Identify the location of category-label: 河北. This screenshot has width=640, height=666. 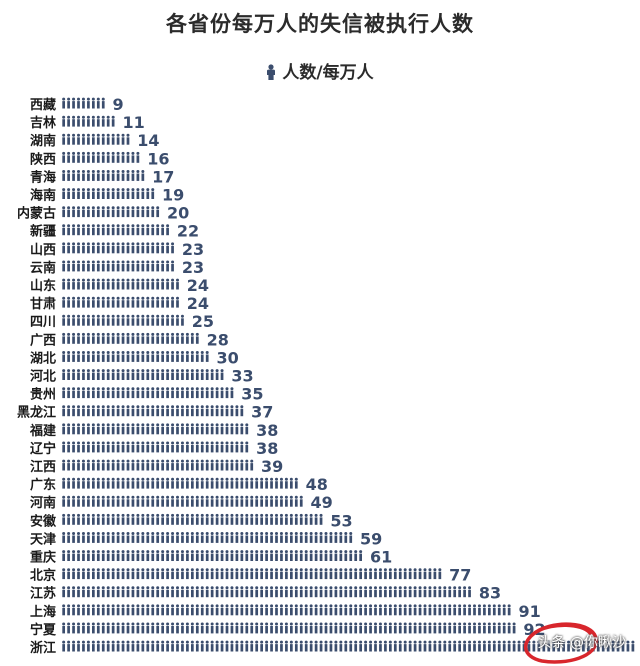
(43, 377).